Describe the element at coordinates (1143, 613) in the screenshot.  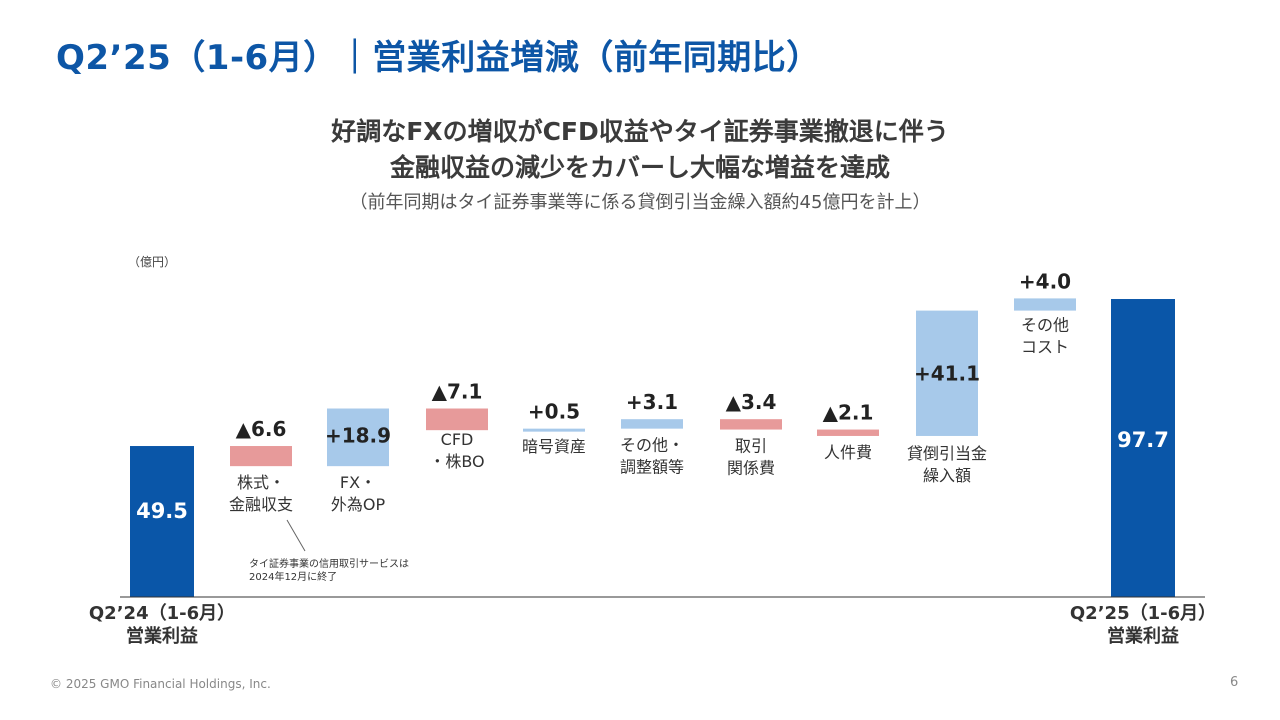
I see `category-label: Q2’25（1-6月）` at that location.